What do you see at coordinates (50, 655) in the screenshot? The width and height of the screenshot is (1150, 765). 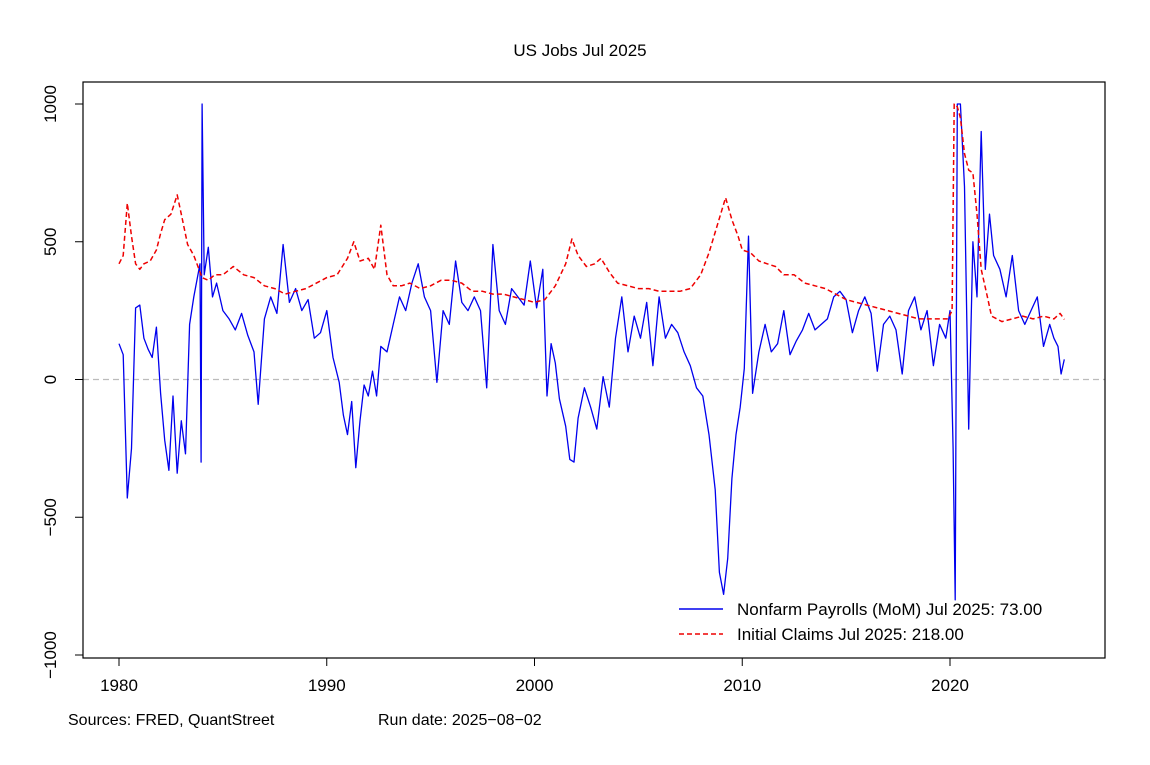 I see `y-tick-label: −1000` at bounding box center [50, 655].